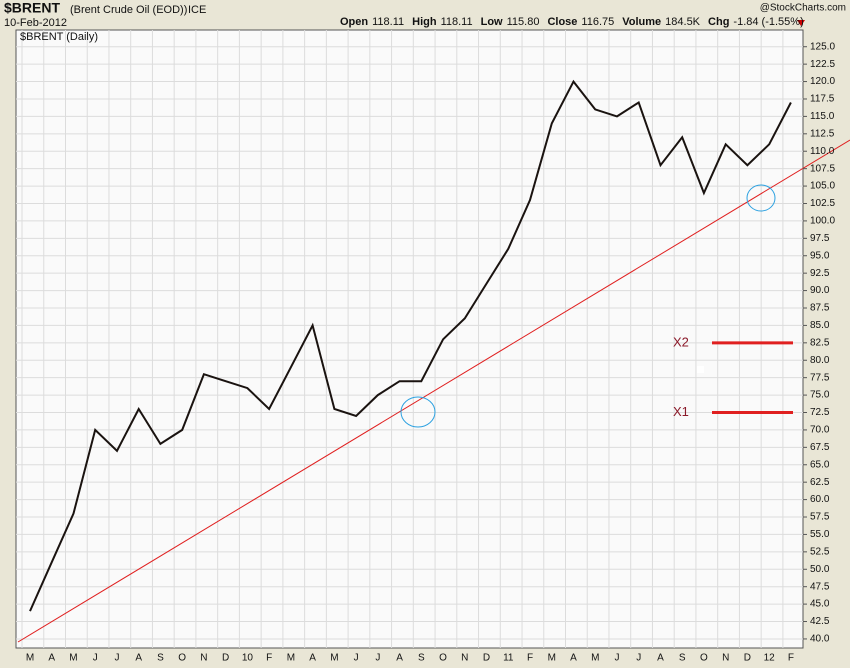 Image resolution: width=850 pixels, height=668 pixels. Describe the element at coordinates (822, 133) in the screenshot. I see `y-tick-label: 112.5` at that location.